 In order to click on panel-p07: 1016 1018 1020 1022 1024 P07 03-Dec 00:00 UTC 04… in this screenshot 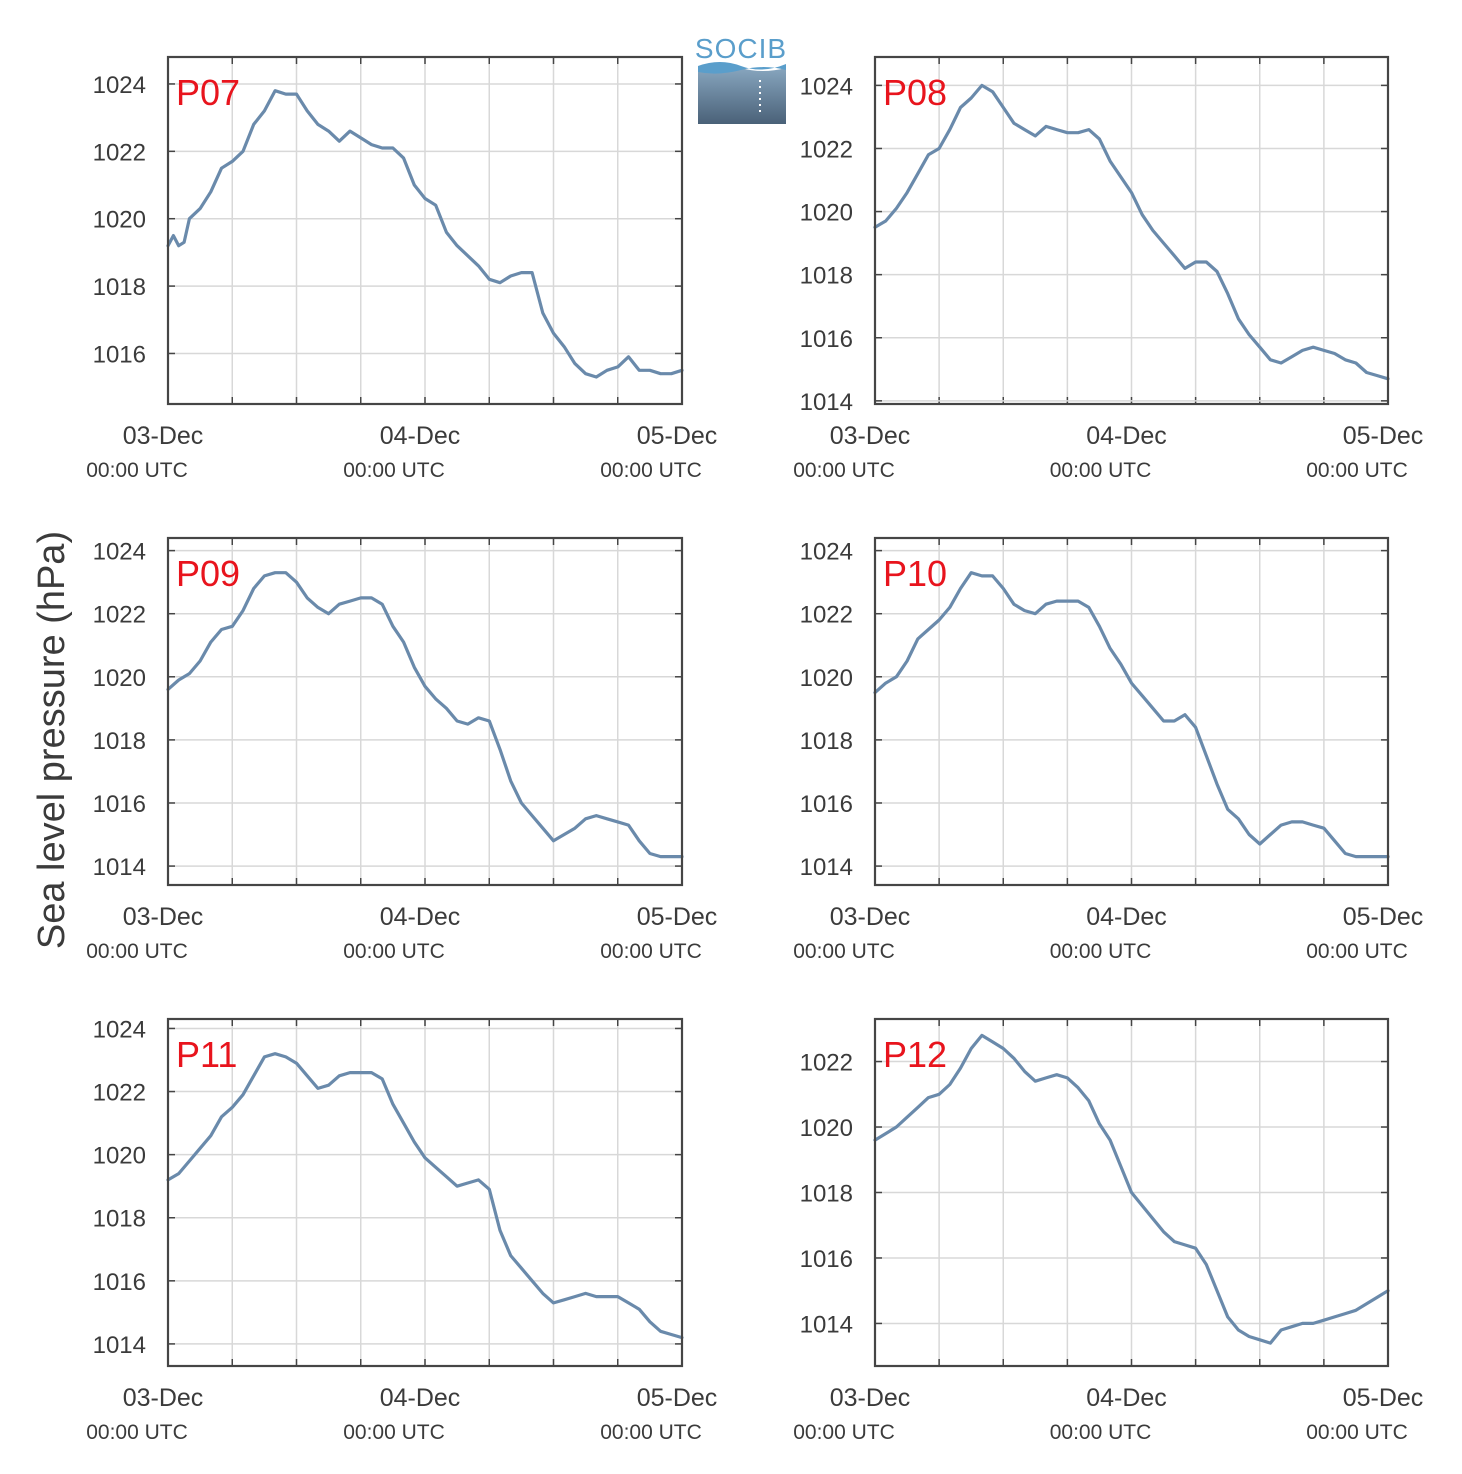, I will do `click(402, 268)`.